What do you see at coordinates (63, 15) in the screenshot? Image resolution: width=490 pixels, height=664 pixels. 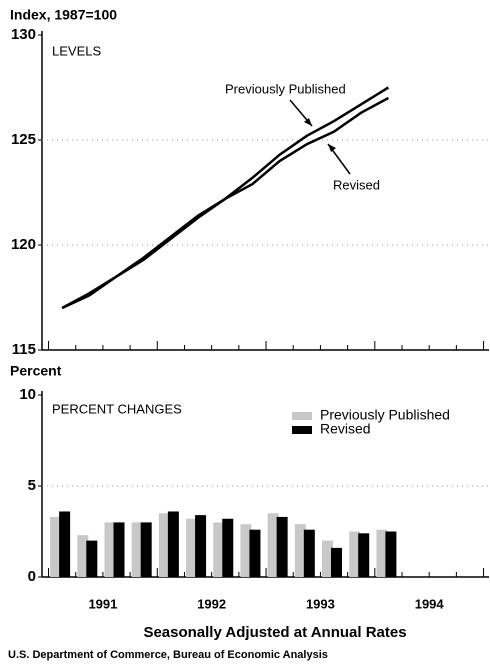 I see `y-axis-title: Index, 1987=100` at bounding box center [63, 15].